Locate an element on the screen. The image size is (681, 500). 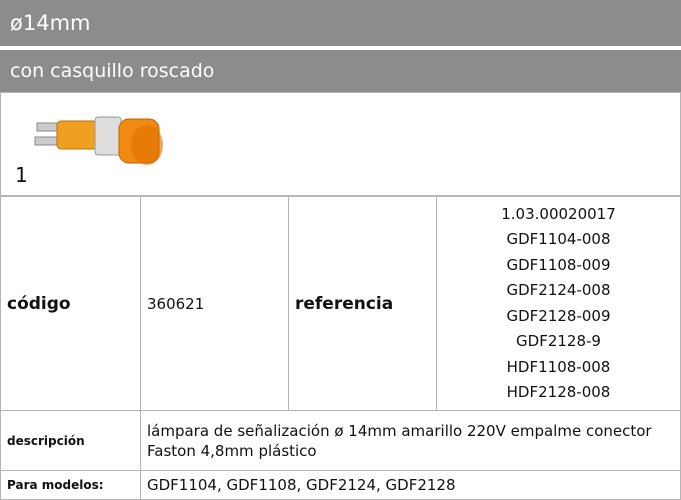
reference-item: GDF1108-009 is located at coordinates (558, 264).